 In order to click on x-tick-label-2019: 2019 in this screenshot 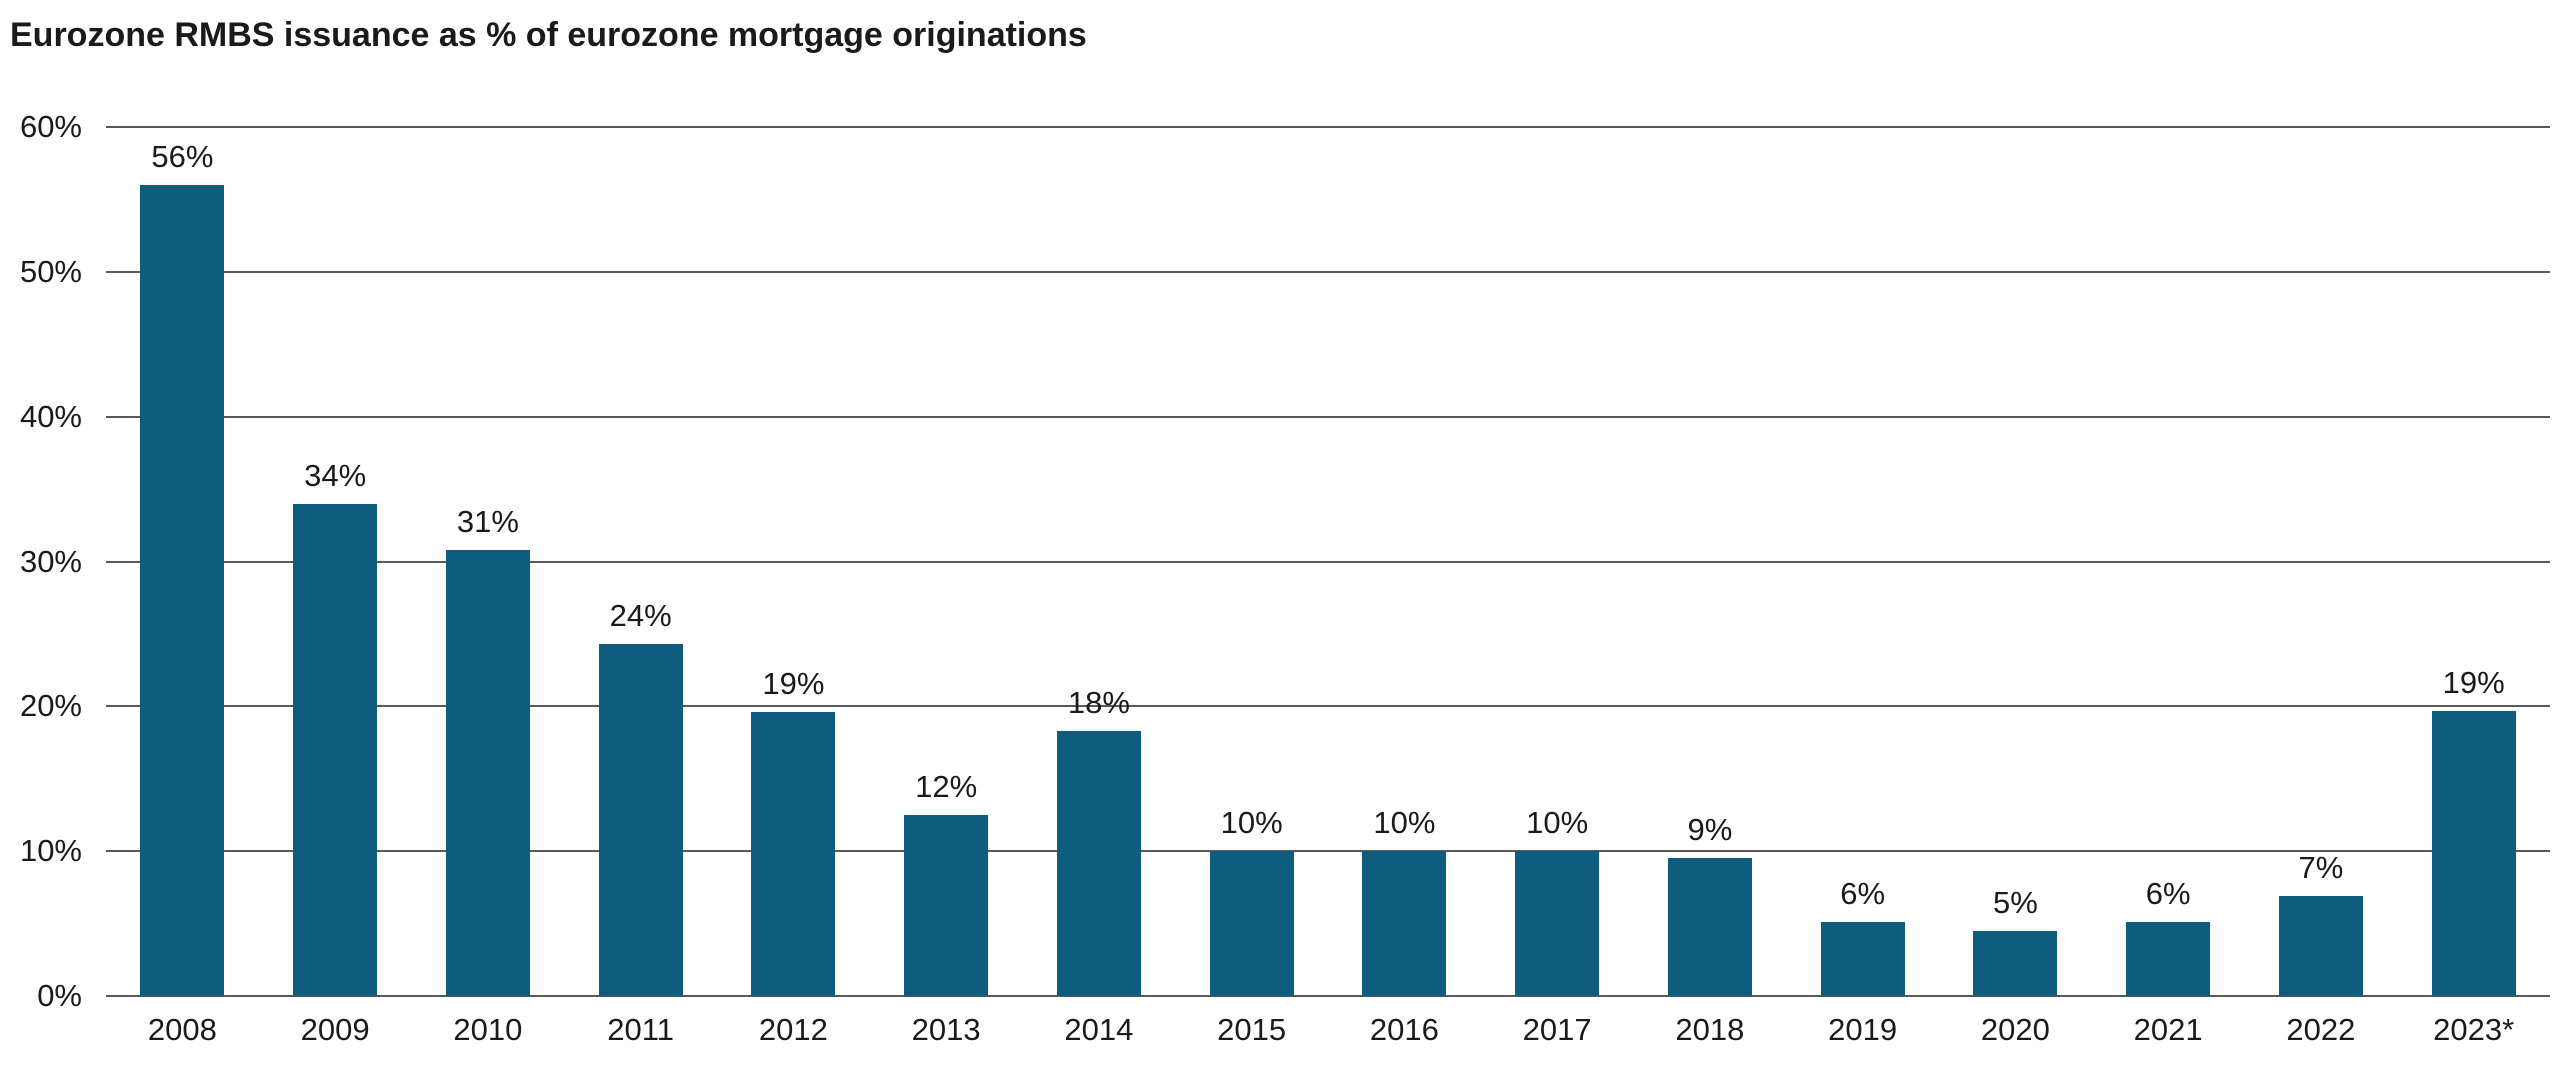, I will do `click(1863, 1029)`.